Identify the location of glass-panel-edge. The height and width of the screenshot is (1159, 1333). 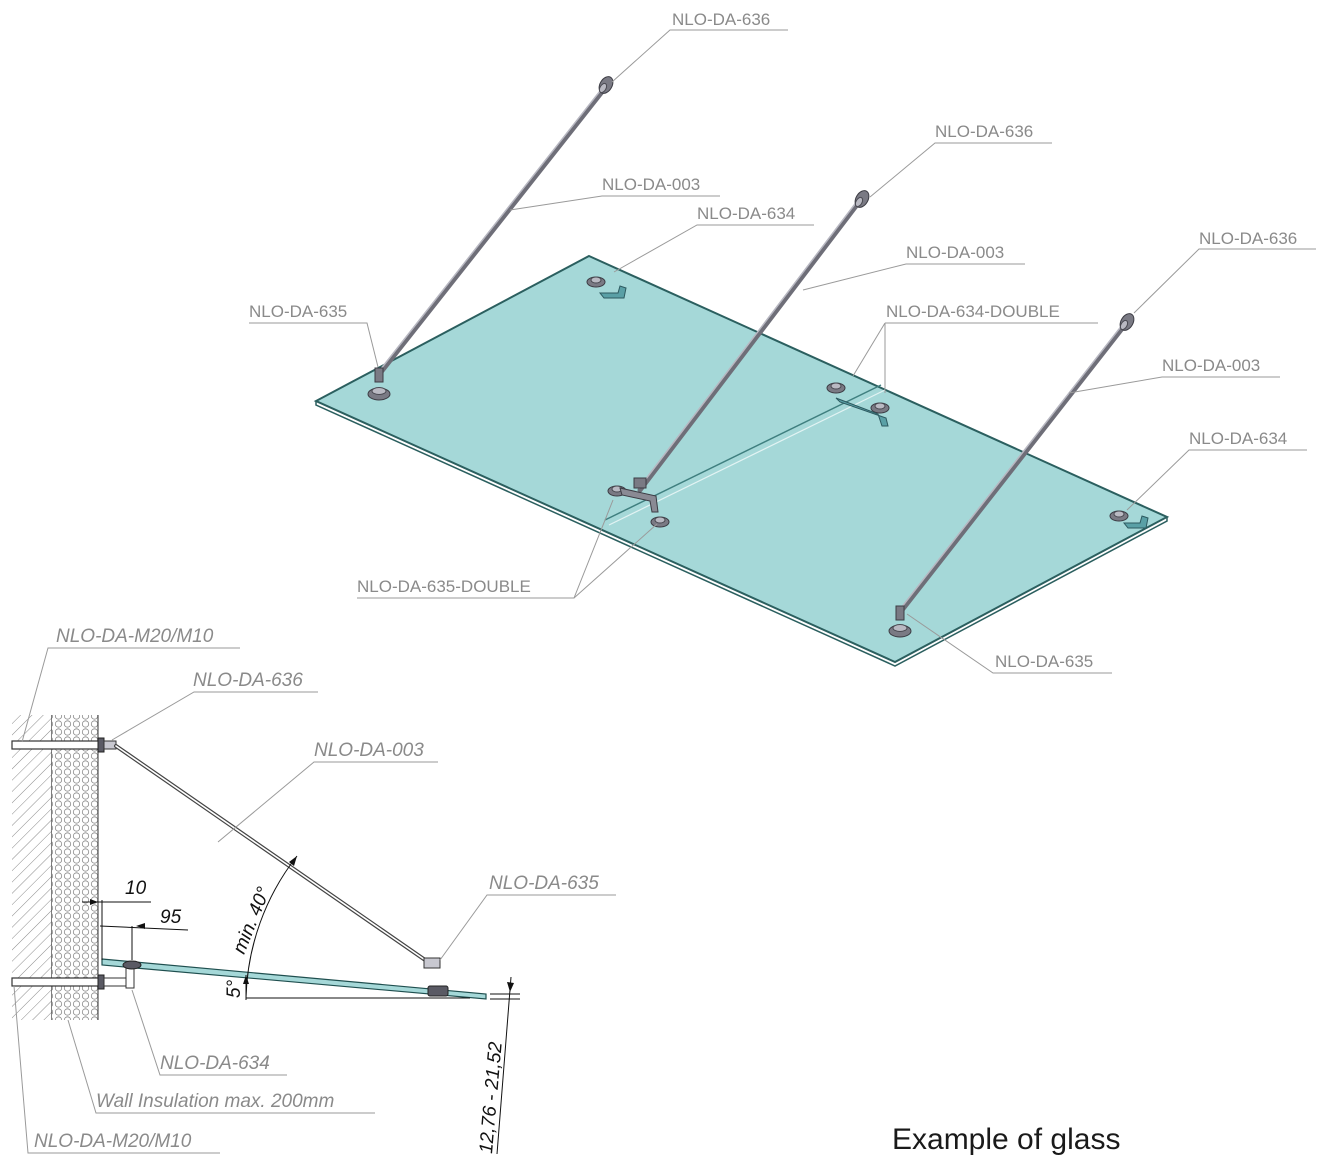
(741, 534).